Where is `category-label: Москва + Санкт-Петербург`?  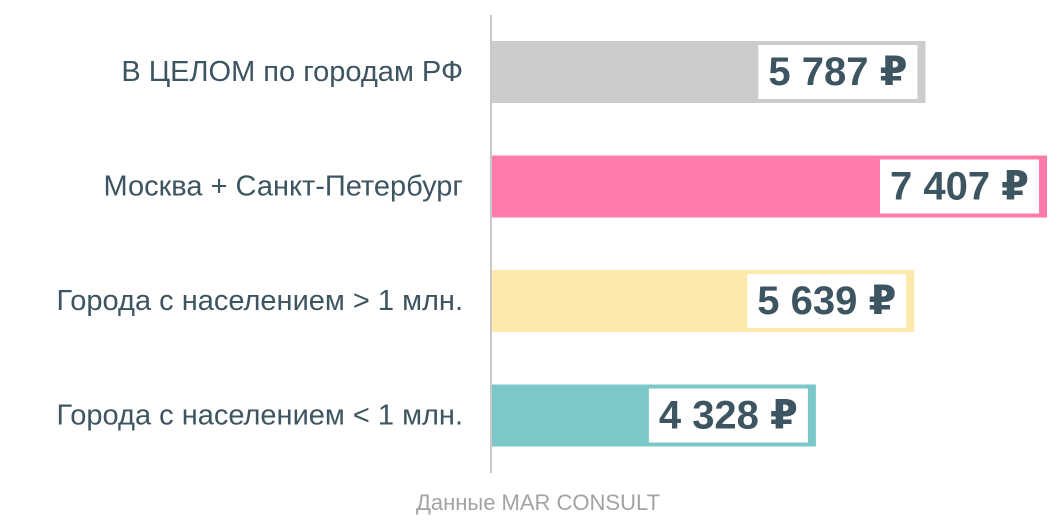 category-label: Москва + Санкт-Петербург is located at coordinates (284, 187).